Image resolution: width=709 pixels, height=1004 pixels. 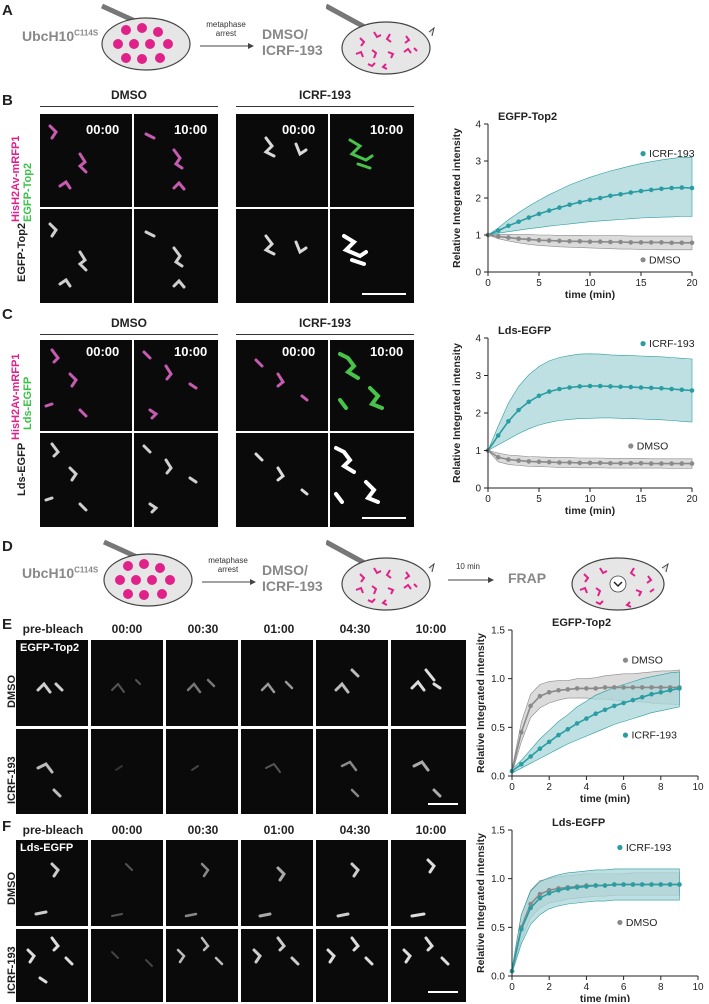 I want to click on condition-header-dmso-c: DMSO, so click(x=129, y=323).